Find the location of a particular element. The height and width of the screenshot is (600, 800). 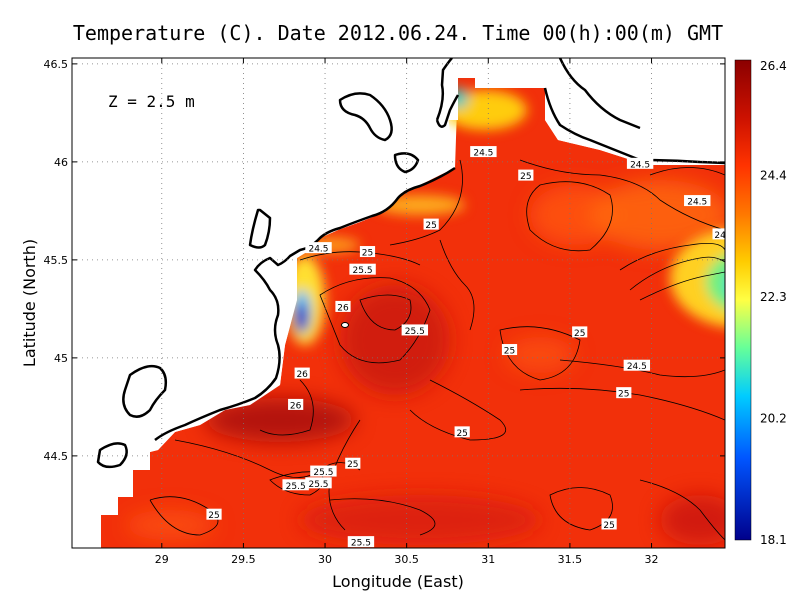

colorbar-tick-label: 26.4 is located at coordinates (773, 66).